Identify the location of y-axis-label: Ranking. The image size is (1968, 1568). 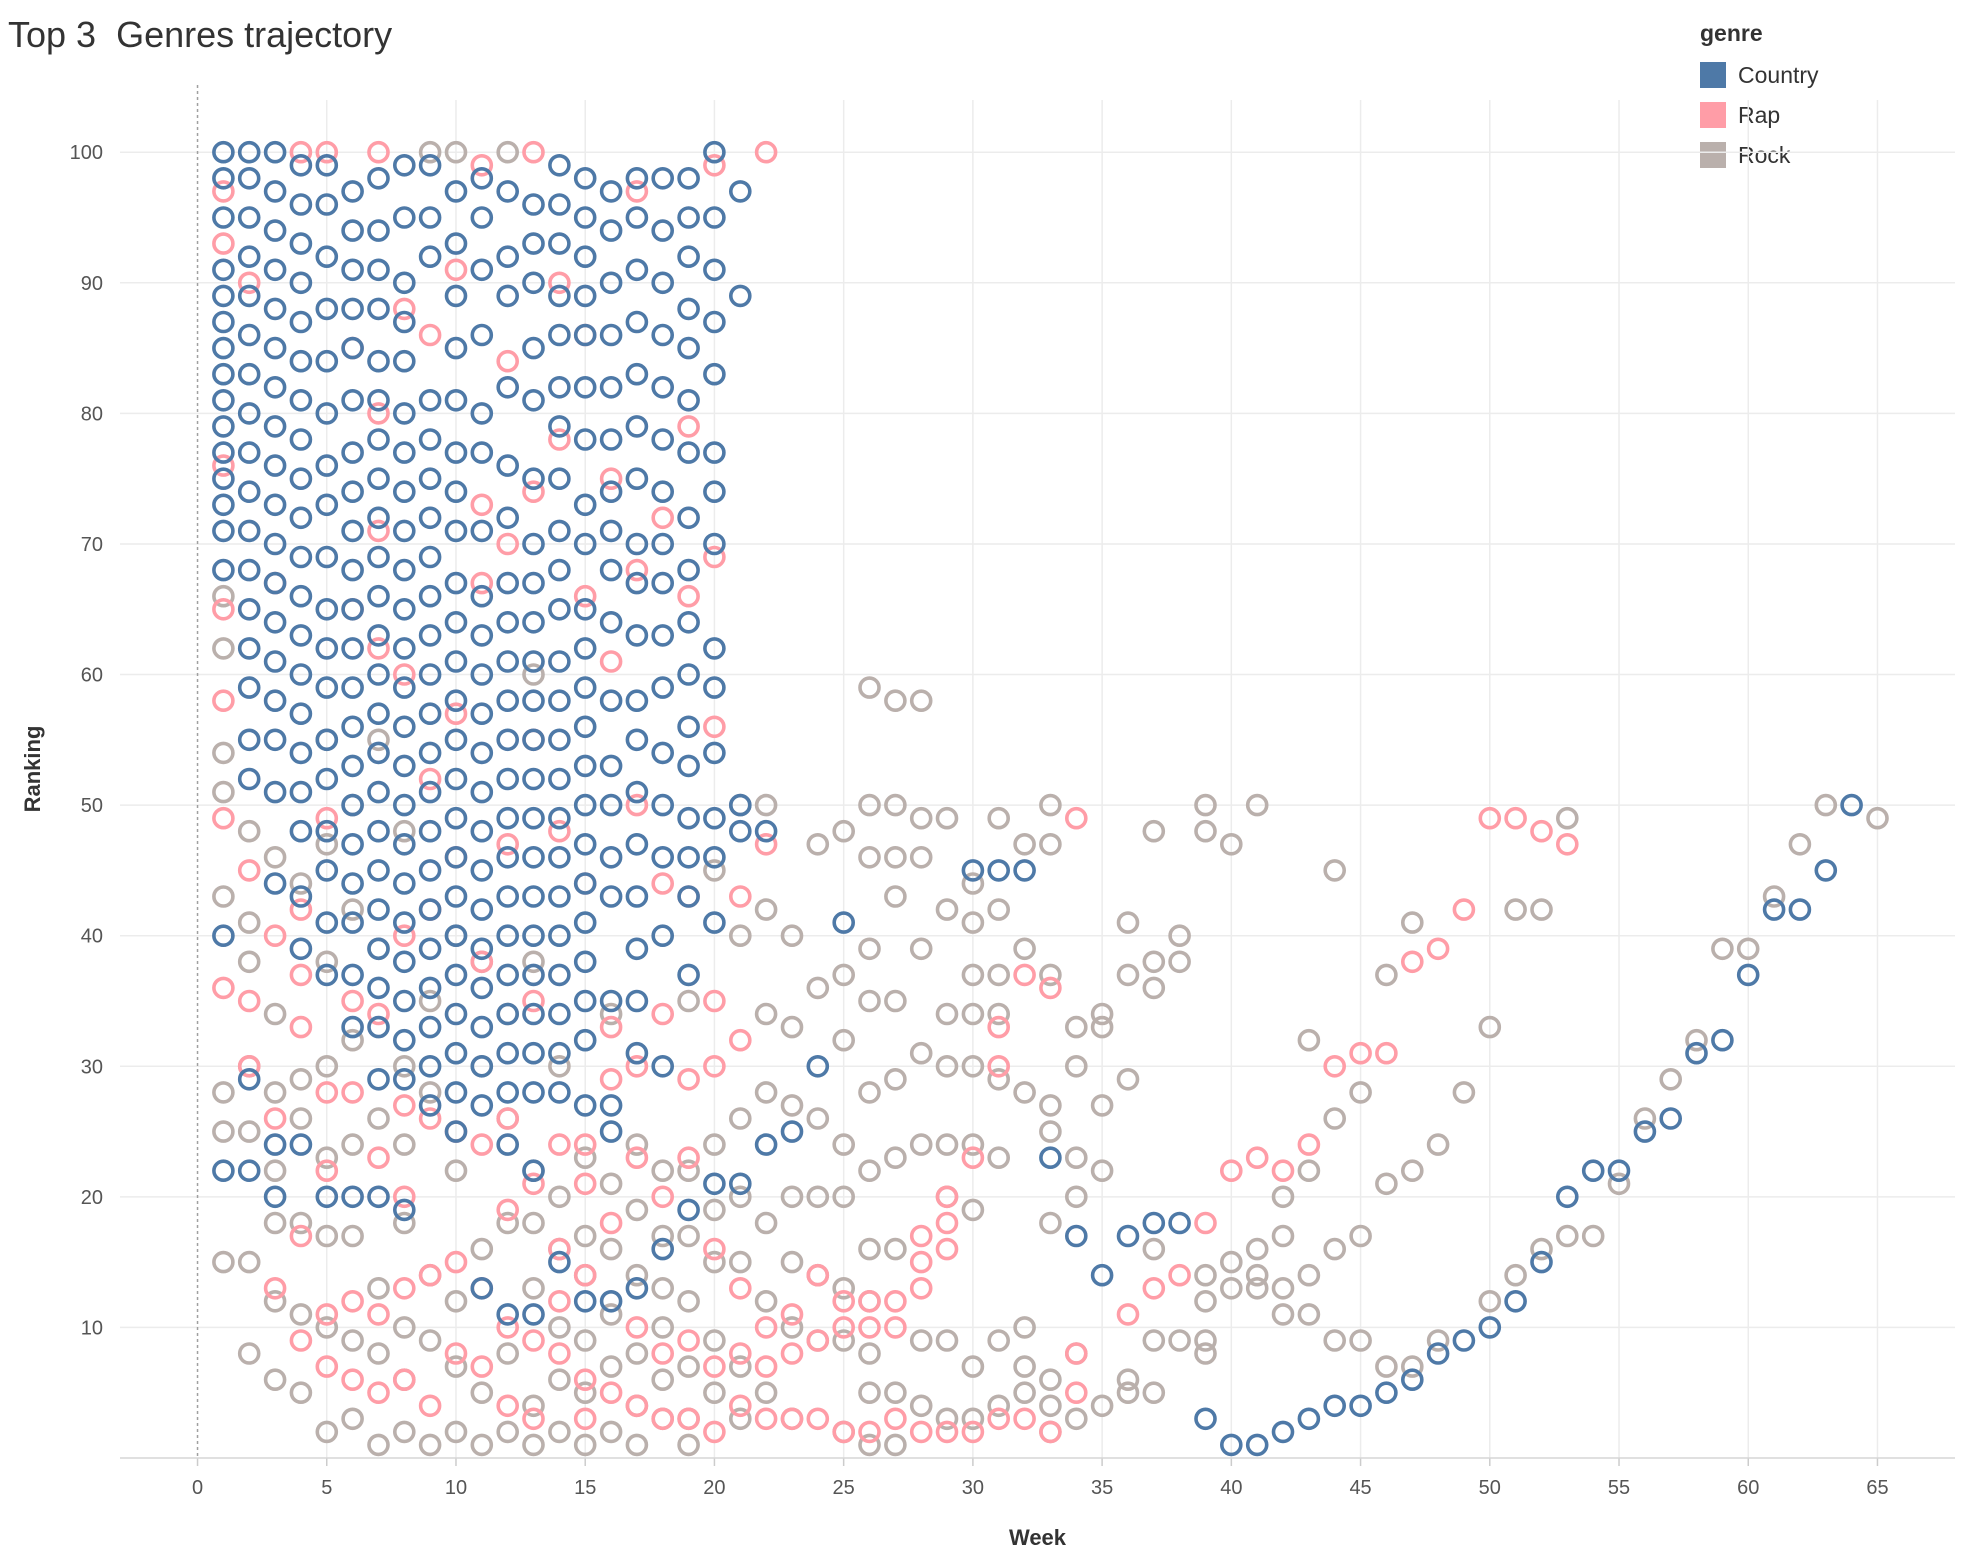
(32, 769).